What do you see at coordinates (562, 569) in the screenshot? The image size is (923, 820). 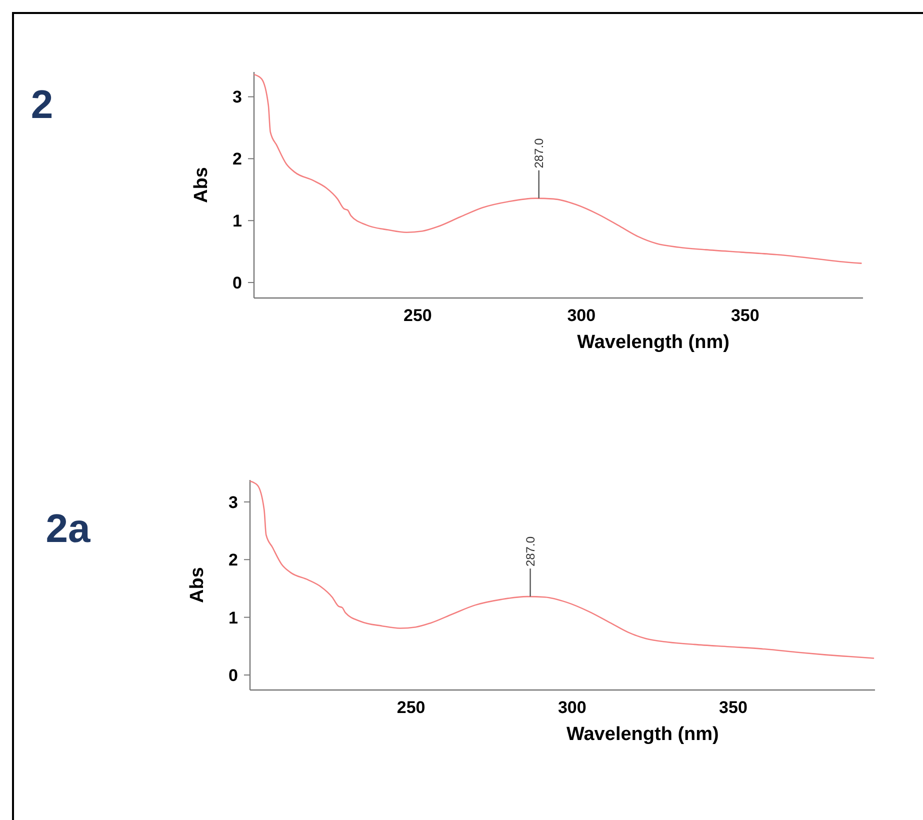 I see `line-series` at bounding box center [562, 569].